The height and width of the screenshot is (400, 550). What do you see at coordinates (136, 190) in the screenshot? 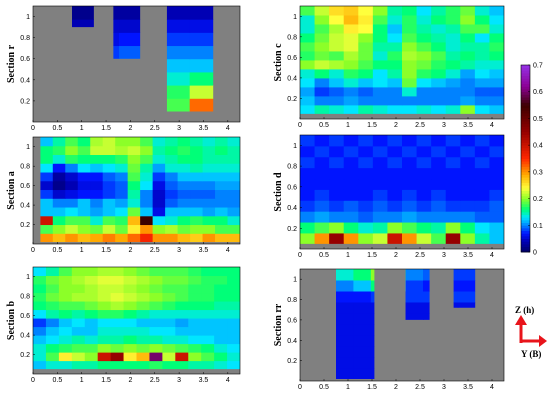
I see `panel-frame` at bounding box center [136, 190].